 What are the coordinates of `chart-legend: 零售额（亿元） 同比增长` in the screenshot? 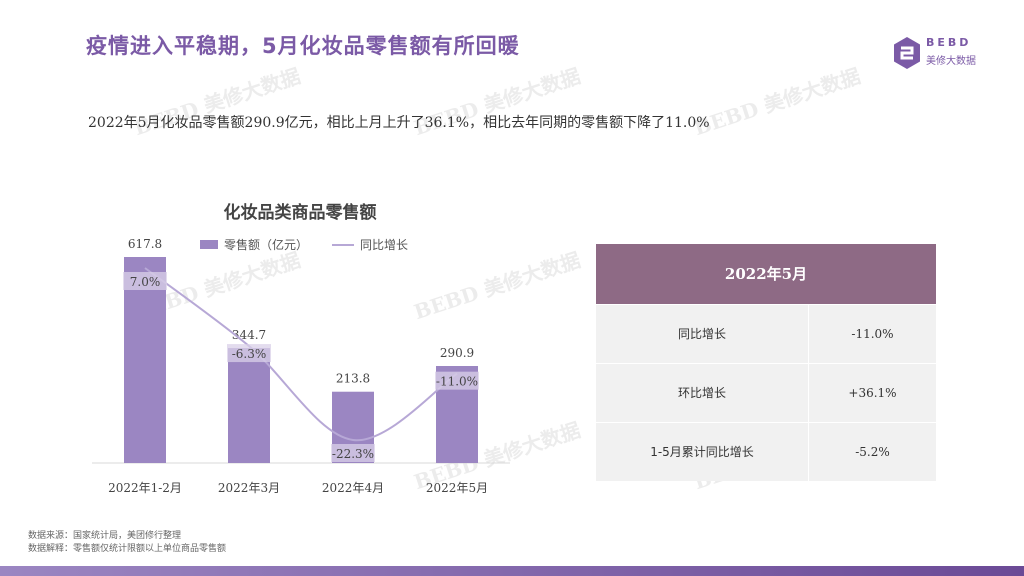 It's located at (304, 244).